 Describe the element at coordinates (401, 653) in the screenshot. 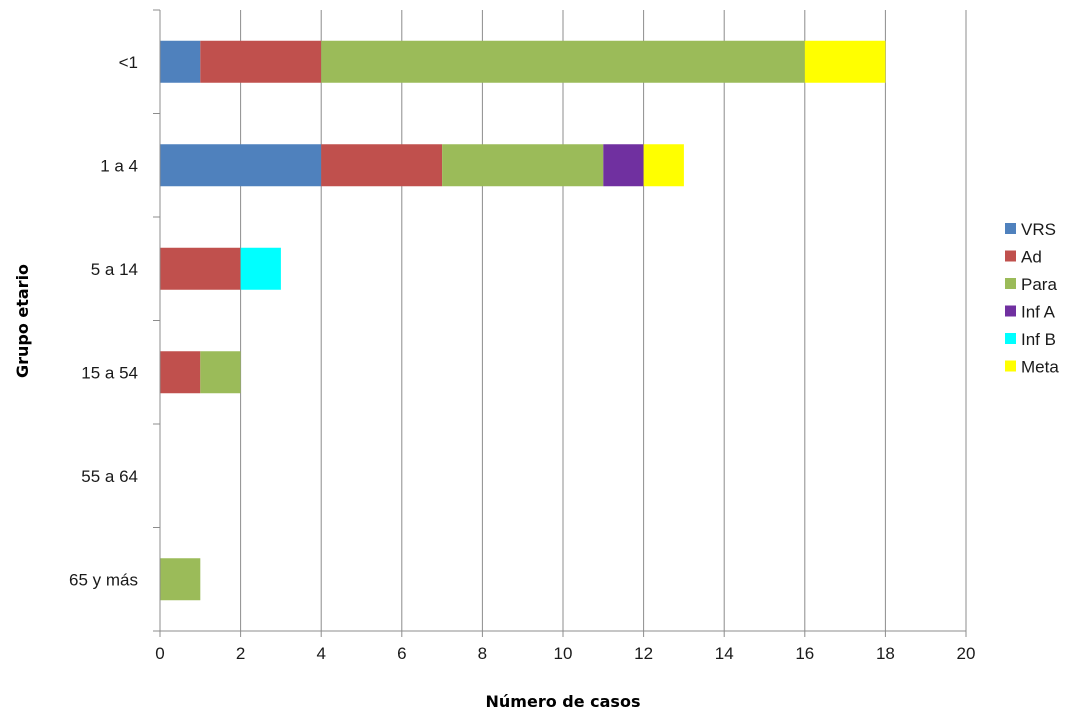

I see `x-tick-label-3: 6` at that location.